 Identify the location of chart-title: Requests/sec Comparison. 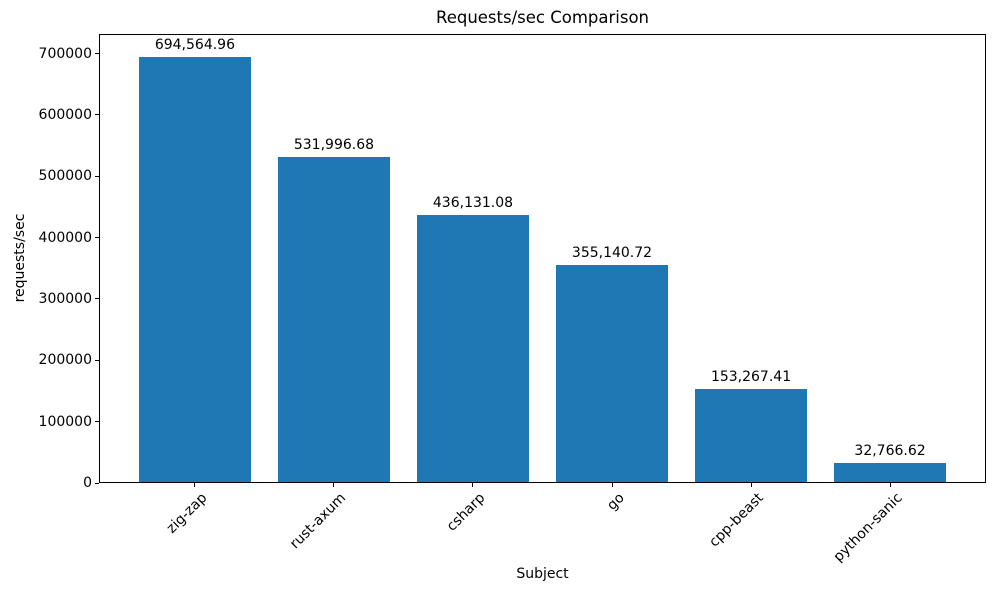
(542, 17).